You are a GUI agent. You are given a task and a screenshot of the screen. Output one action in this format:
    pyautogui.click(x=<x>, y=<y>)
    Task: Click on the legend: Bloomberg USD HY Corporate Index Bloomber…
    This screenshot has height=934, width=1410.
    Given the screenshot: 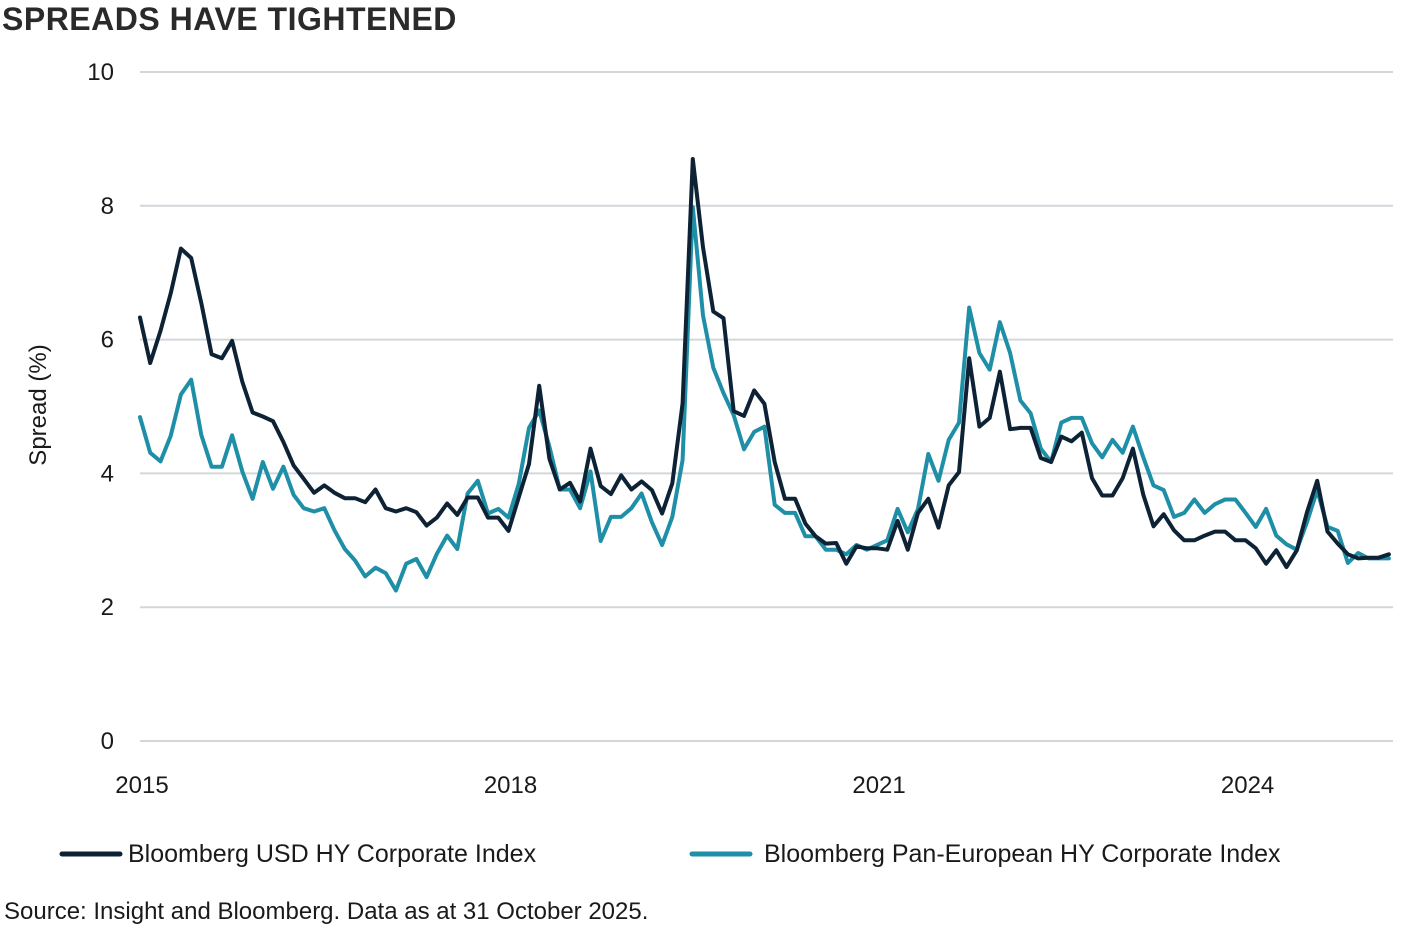 What is the action you would take?
    pyautogui.click(x=670, y=854)
    